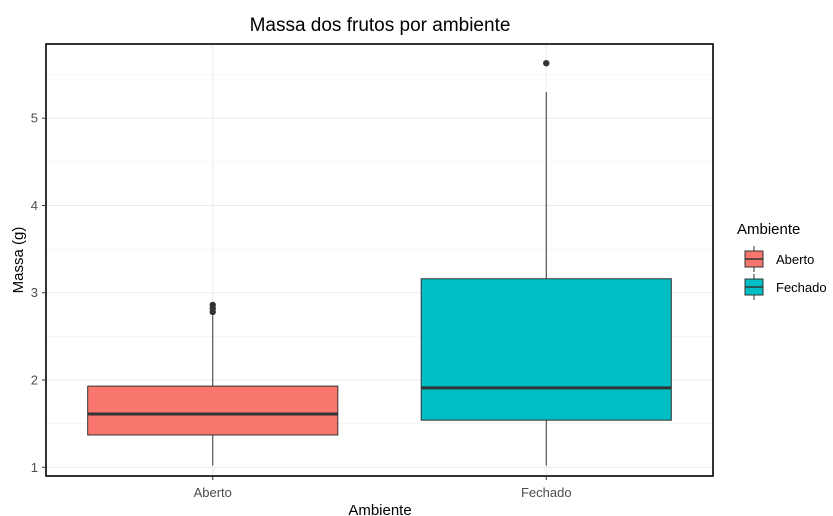 This screenshot has width=833, height=516. I want to click on x-axis: Aberto Fechado, so click(383, 488).